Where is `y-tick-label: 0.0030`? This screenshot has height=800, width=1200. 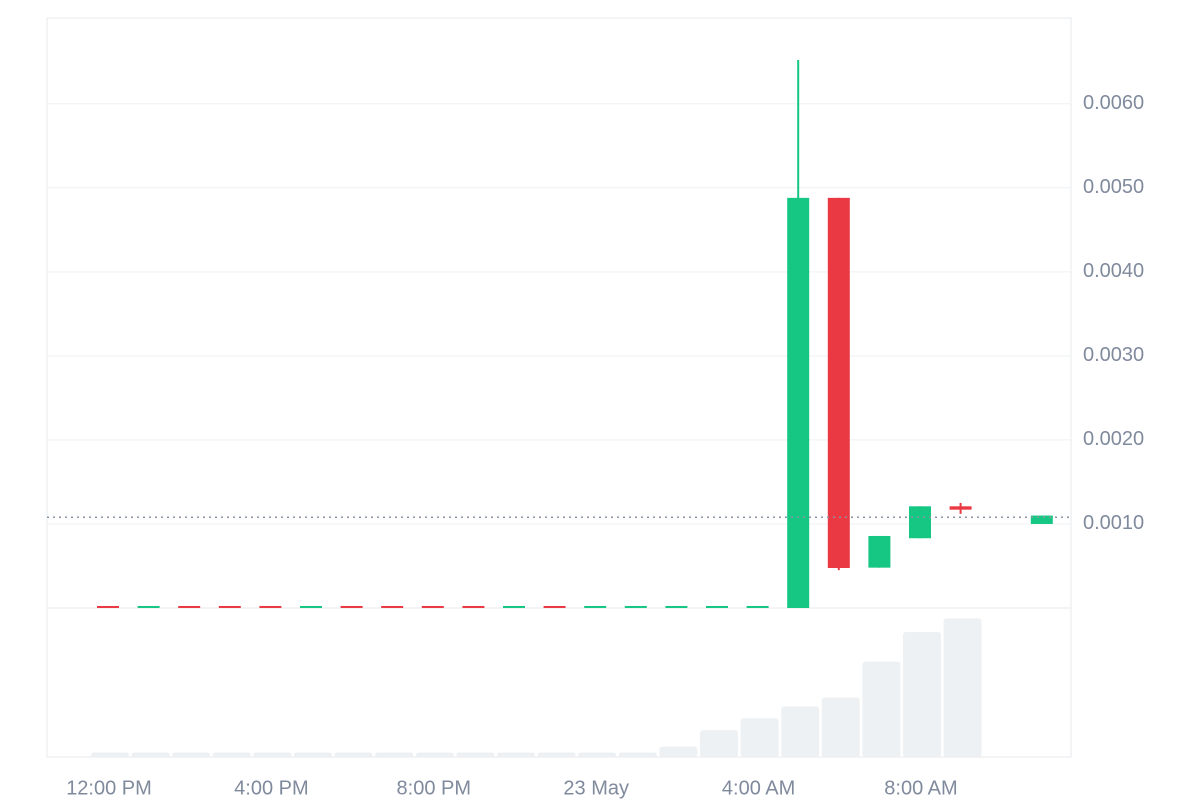
y-tick-label: 0.0030 is located at coordinates (1113, 355).